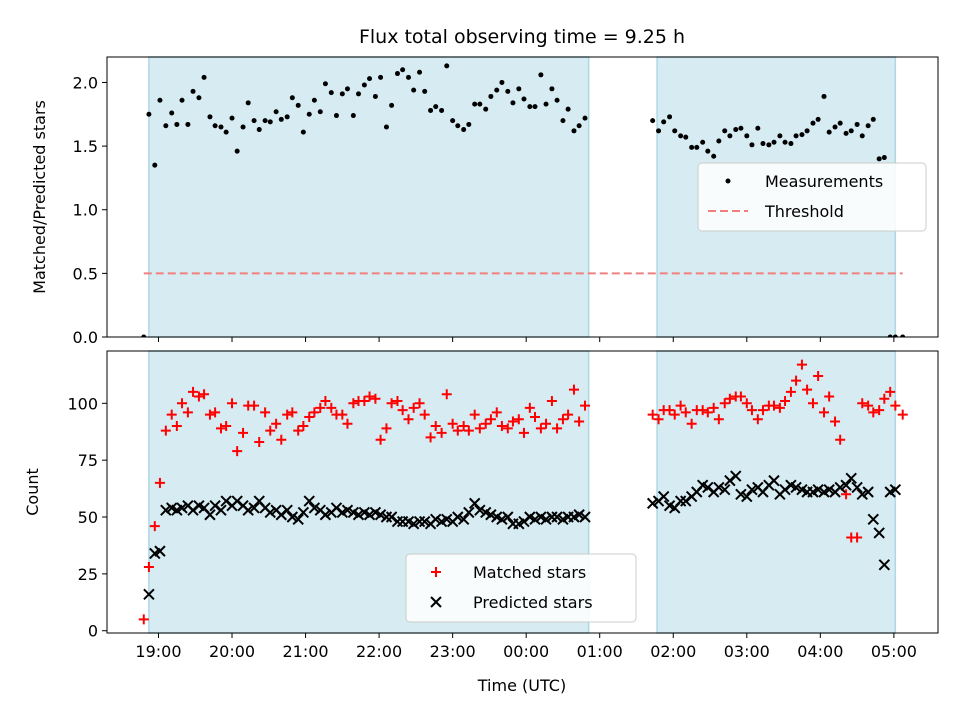 The image size is (960, 720). Describe the element at coordinates (600, 651) in the screenshot. I see `x-tick-label: 01:00` at that location.